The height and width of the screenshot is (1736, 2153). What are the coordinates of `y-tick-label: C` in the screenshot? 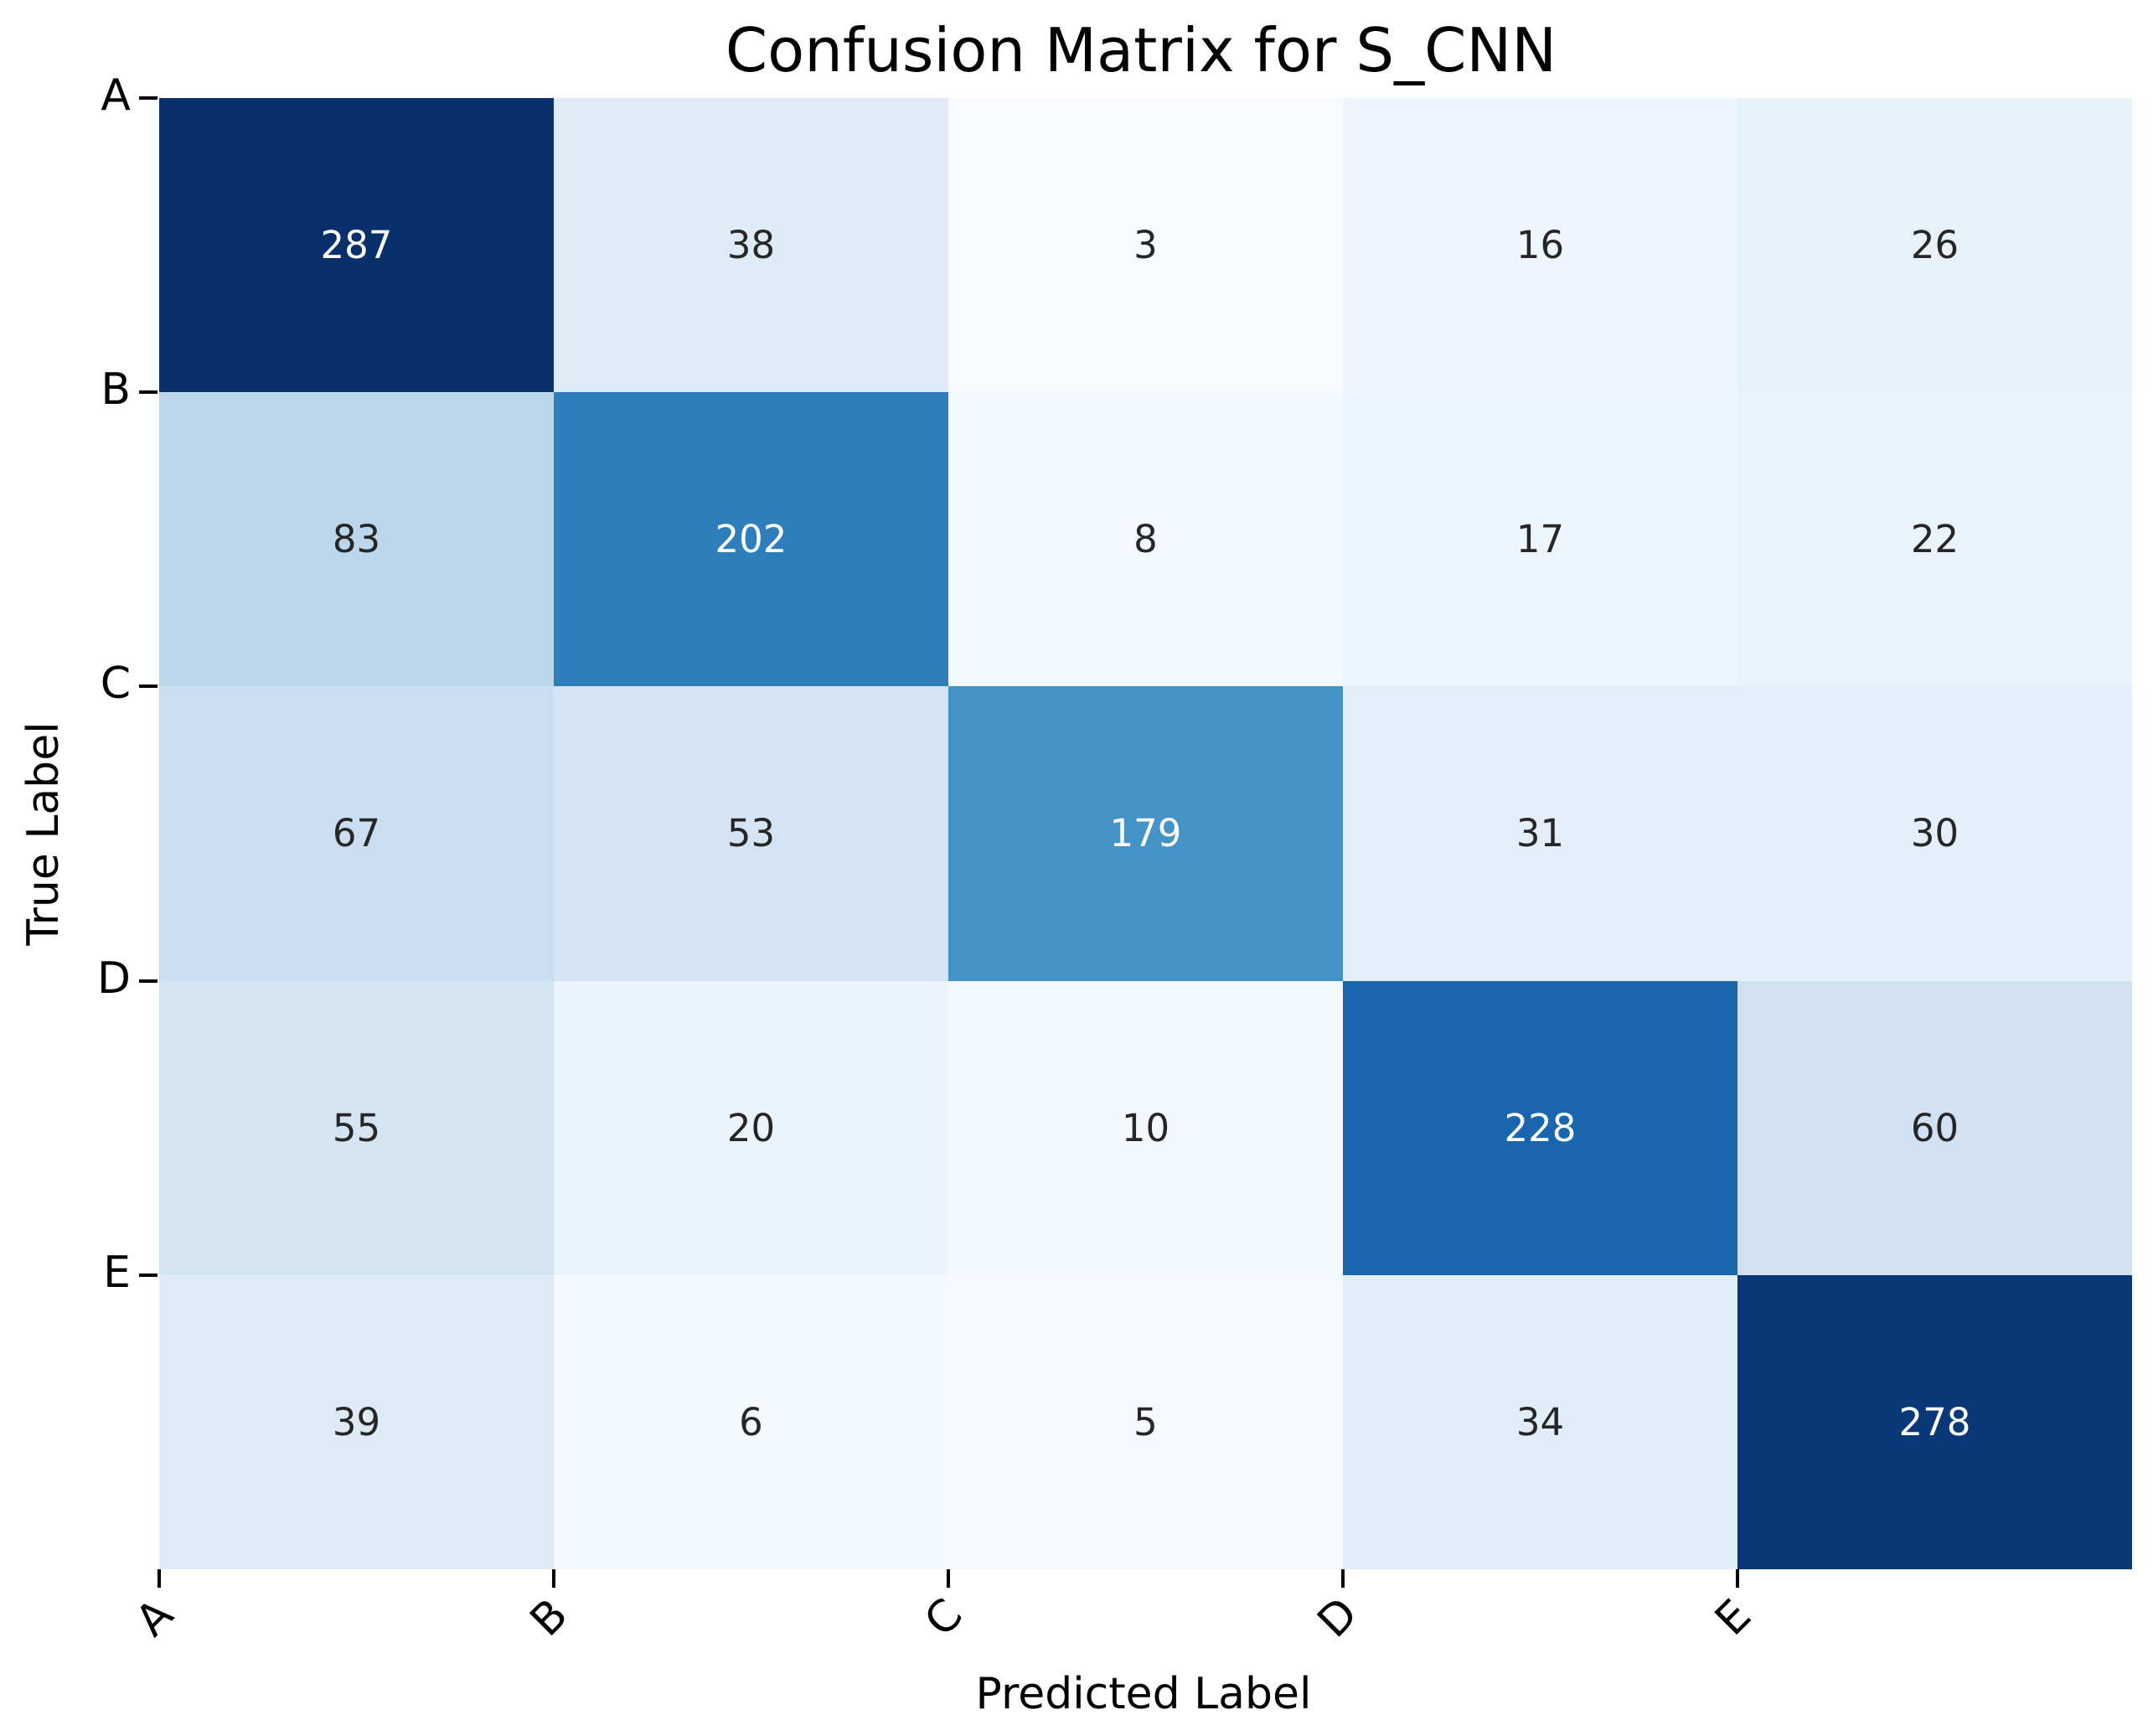 It's located at (115, 684).